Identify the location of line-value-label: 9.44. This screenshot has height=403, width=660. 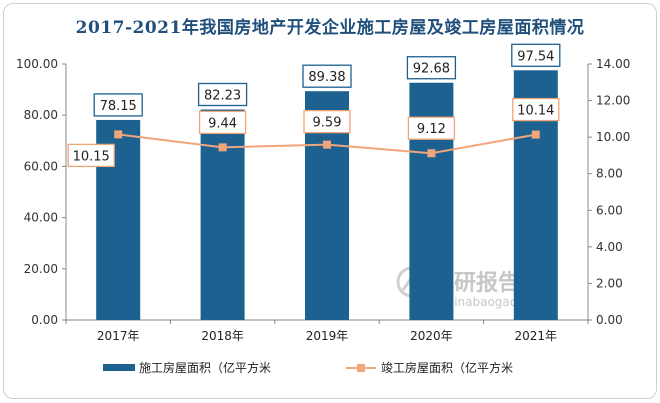
(222, 123).